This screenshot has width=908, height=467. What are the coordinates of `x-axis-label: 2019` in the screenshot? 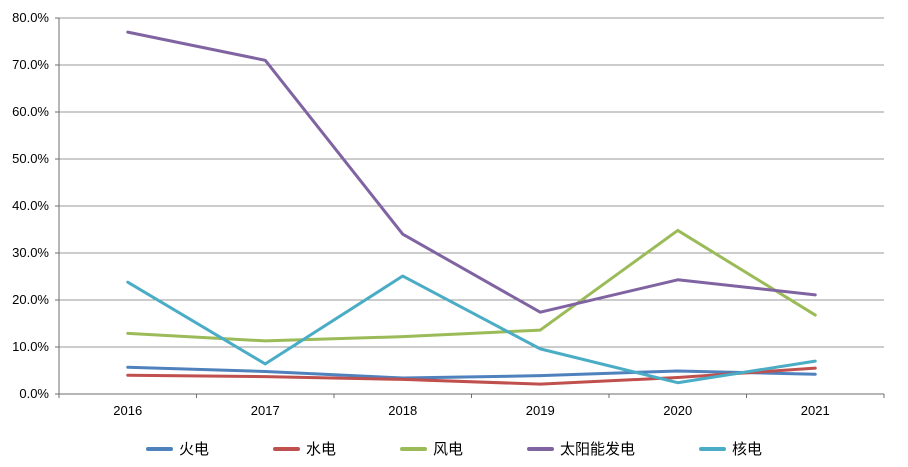 It's located at (540, 410).